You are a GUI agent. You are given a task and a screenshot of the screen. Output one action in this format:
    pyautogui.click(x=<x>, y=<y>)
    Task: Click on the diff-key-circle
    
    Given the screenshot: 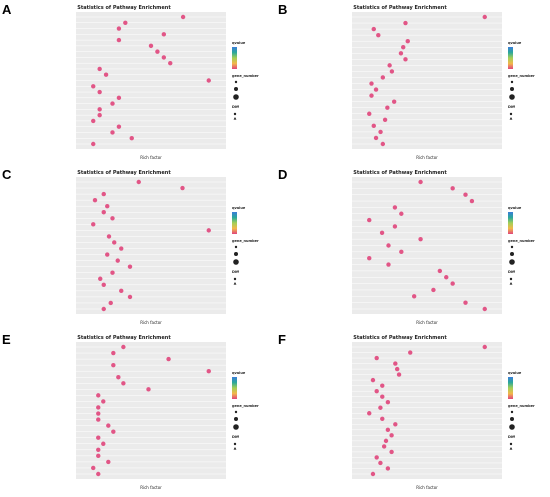 What is the action you would take?
    pyautogui.click(x=235, y=278)
    